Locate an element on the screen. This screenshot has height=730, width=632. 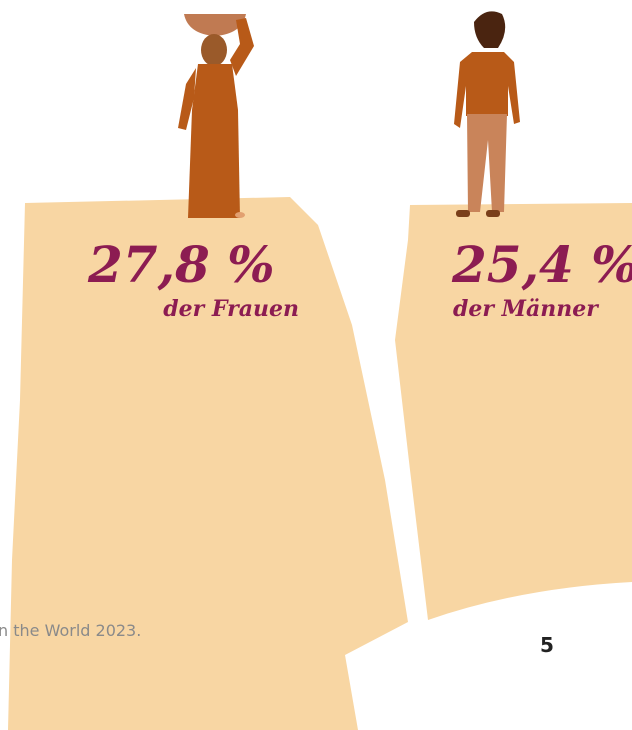
label-women: der Frauen is located at coordinates (231, 309).